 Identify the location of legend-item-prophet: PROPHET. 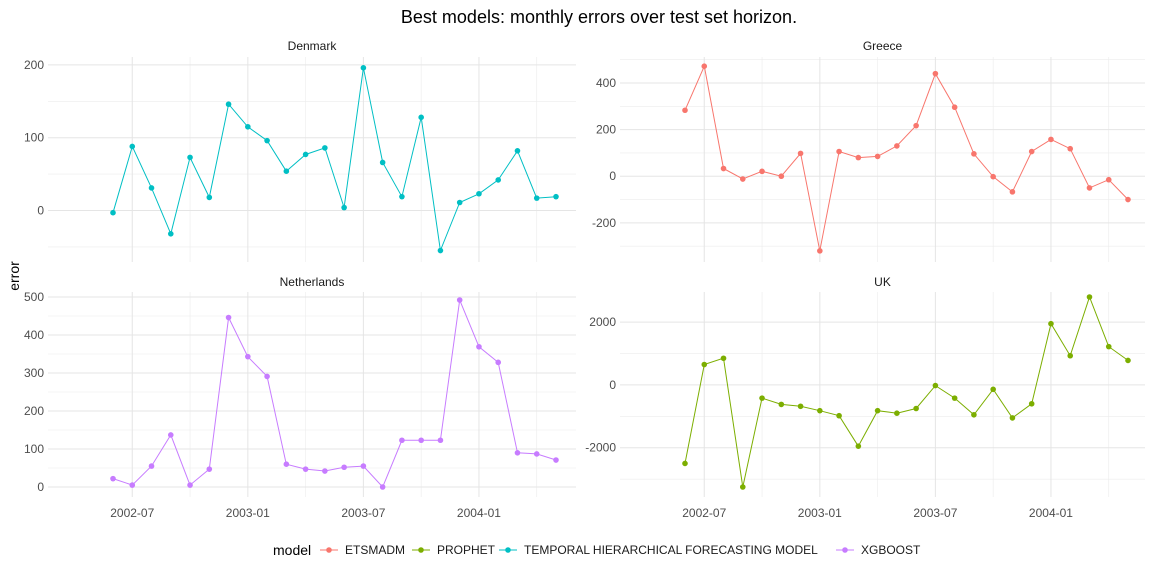
(454, 550).